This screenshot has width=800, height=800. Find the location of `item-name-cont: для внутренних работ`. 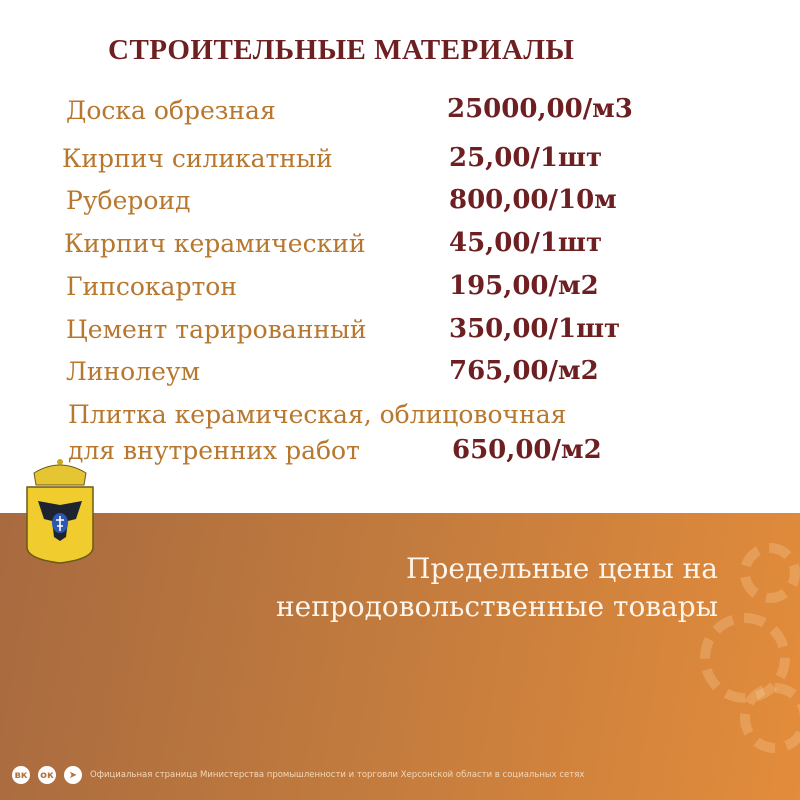

item-name-cont: для внутренних работ is located at coordinates (214, 450).